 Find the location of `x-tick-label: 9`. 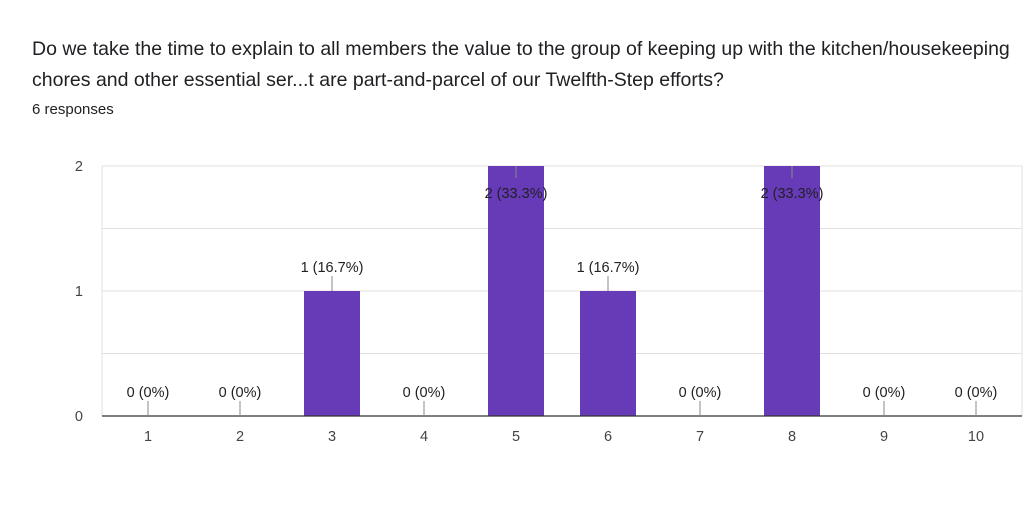

x-tick-label: 9 is located at coordinates (884, 437).